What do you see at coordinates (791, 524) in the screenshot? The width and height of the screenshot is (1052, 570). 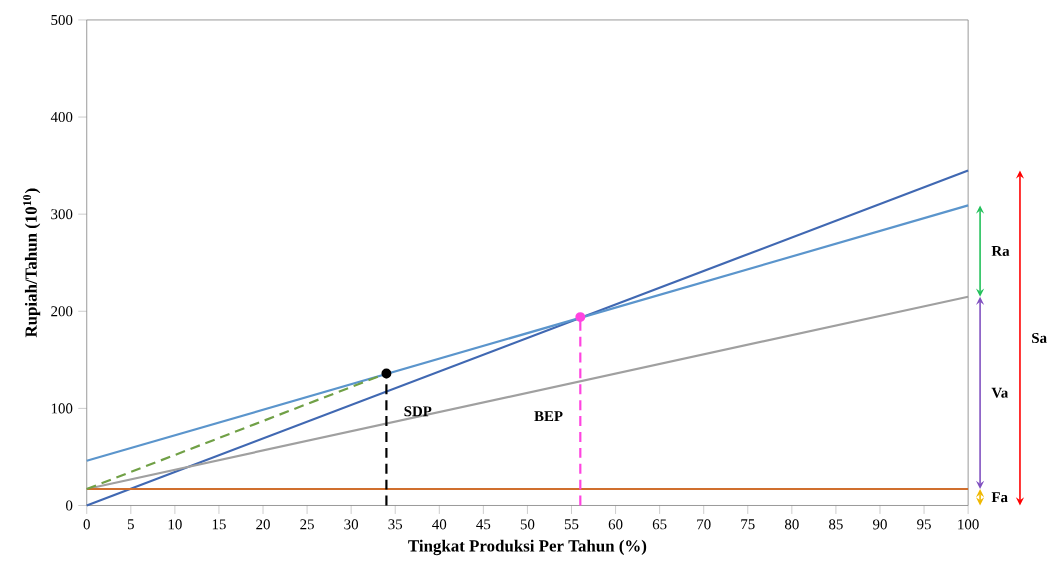 I see `x-tick-label: 80` at bounding box center [791, 524].